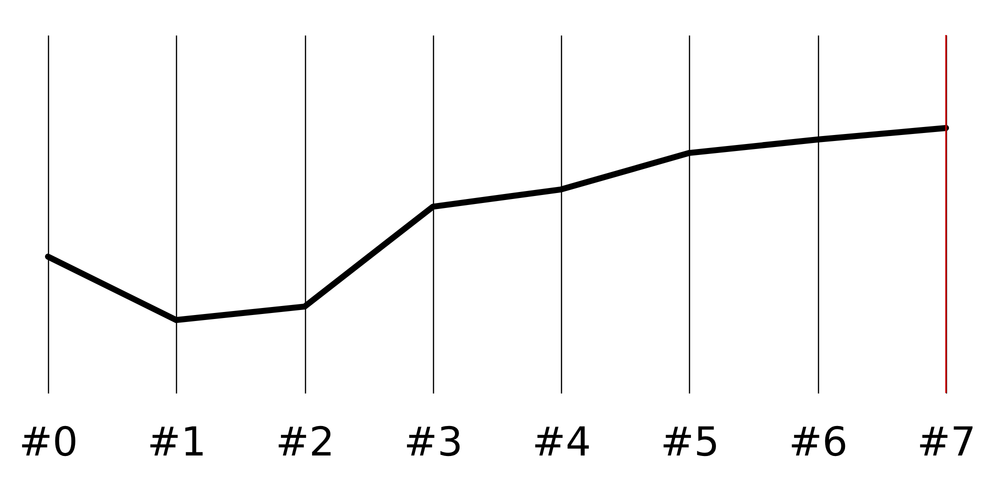 The image size is (988, 490). Describe the element at coordinates (48, 443) in the screenshot. I see `x-tick-label: #0` at that location.